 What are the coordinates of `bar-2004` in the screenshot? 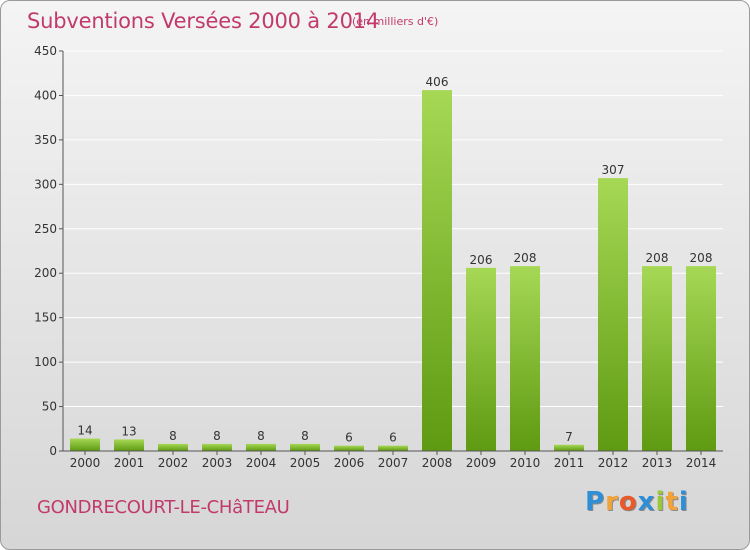 It's located at (261, 447).